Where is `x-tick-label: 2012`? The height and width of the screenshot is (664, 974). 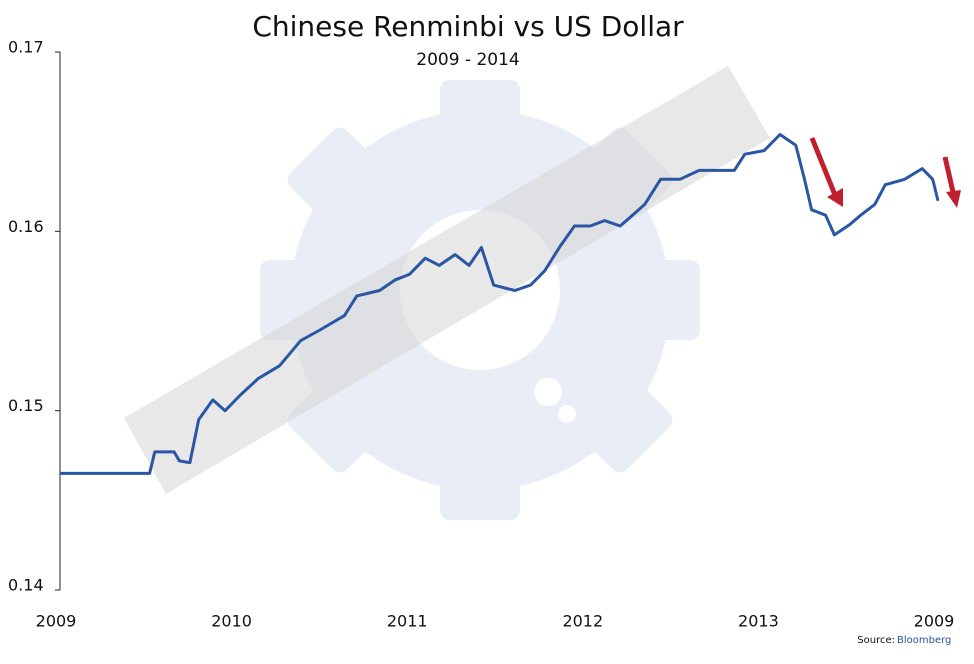 x-tick-label: 2012 is located at coordinates (582, 621).